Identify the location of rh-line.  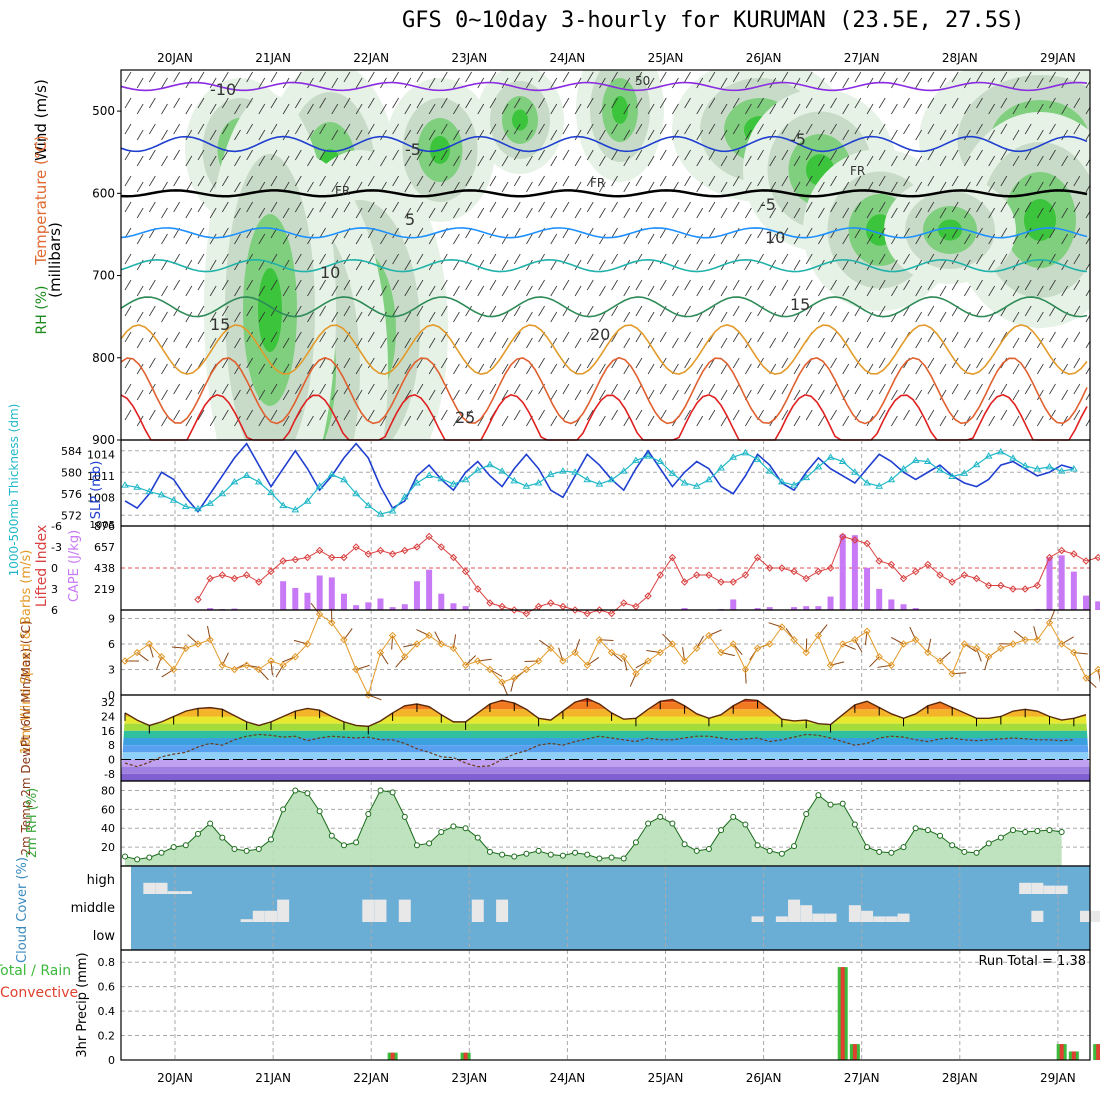
(593, 824).